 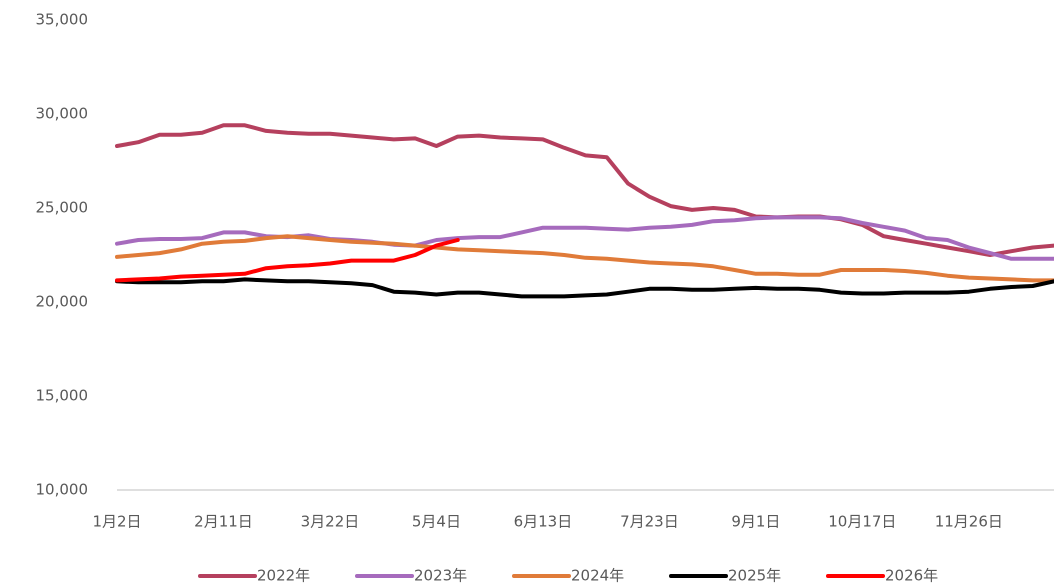 What do you see at coordinates (969, 522) in the screenshot?
I see `x-tick-label: 11月26日` at bounding box center [969, 522].